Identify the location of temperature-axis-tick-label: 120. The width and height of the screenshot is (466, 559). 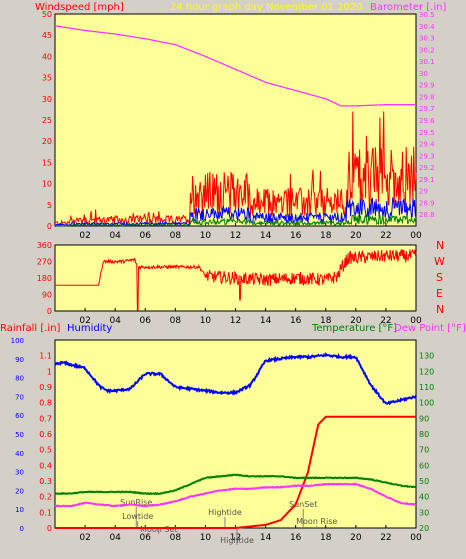
(426, 371).